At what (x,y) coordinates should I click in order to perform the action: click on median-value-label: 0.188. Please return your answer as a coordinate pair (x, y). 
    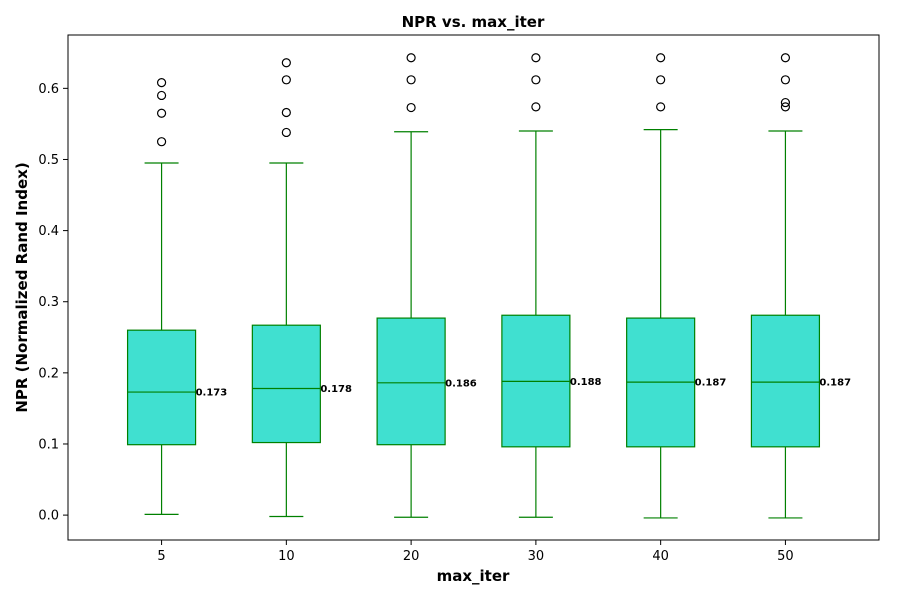
    Looking at the image, I should click on (586, 382).